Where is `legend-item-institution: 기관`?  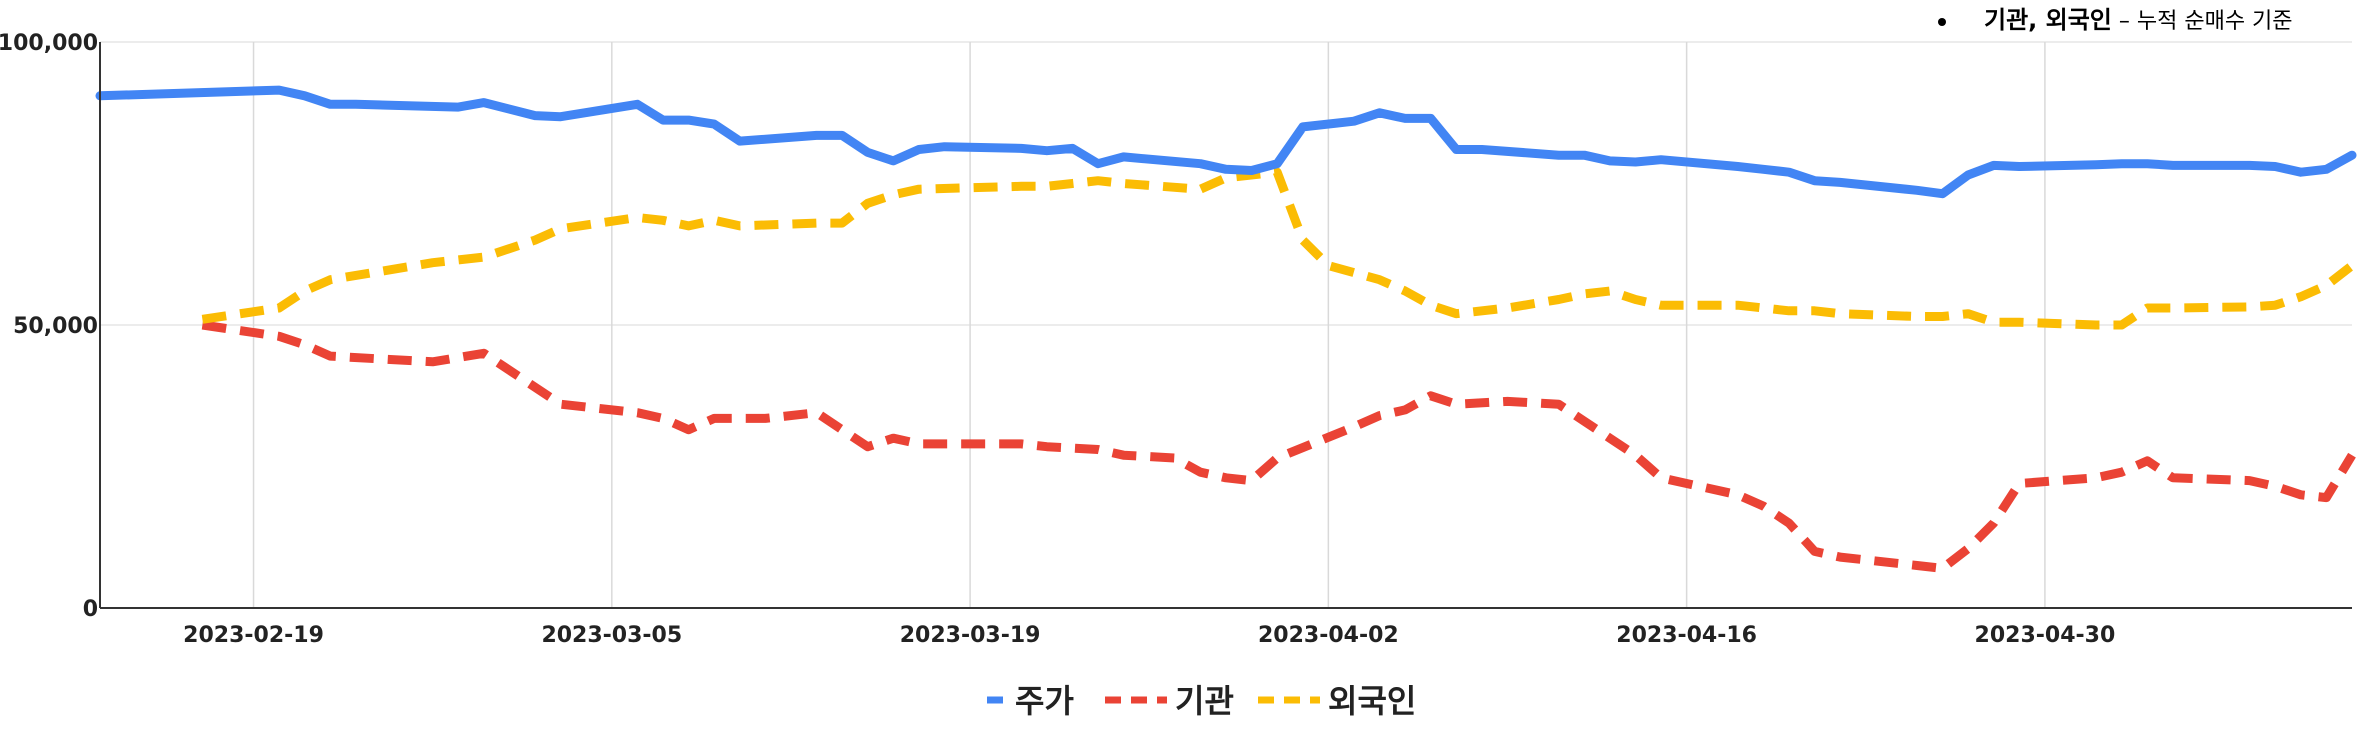 legend-item-institution: 기관 is located at coordinates (1169, 701).